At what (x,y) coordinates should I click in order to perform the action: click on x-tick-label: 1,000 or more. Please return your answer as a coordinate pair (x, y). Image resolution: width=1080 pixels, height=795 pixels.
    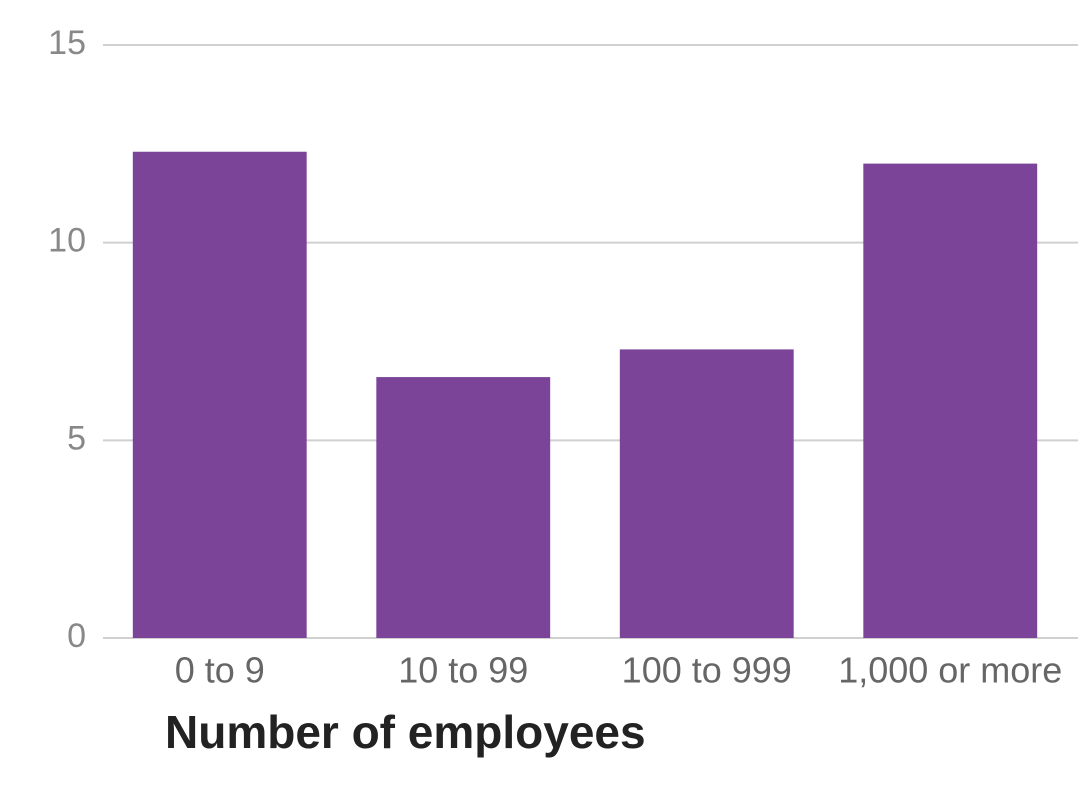
    Looking at the image, I should click on (950, 670).